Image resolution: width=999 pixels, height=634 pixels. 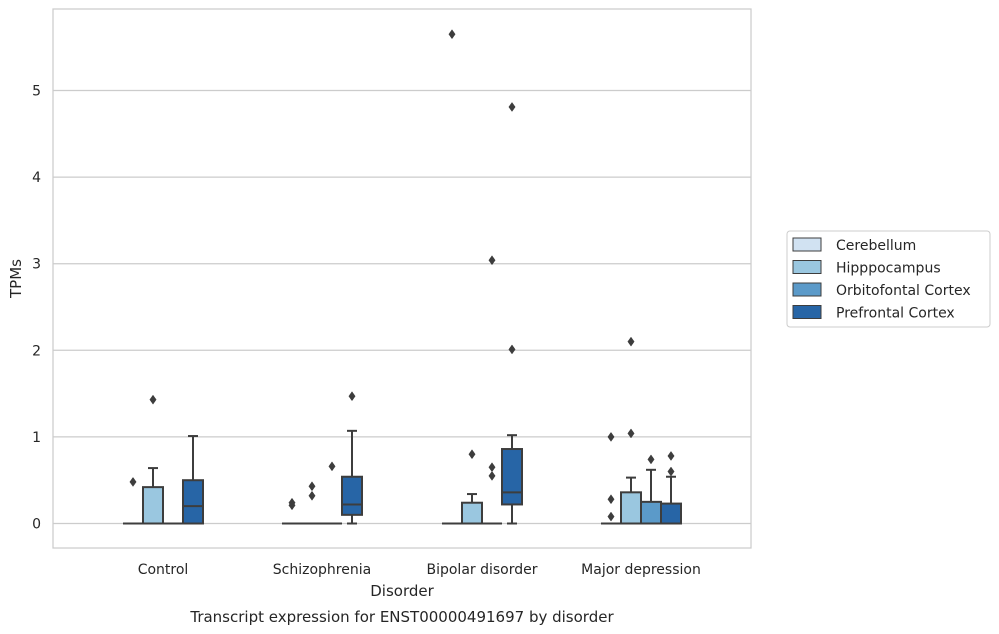 What do you see at coordinates (392, 430) in the screenshot?
I see `series-hipppocampus` at bounding box center [392, 430].